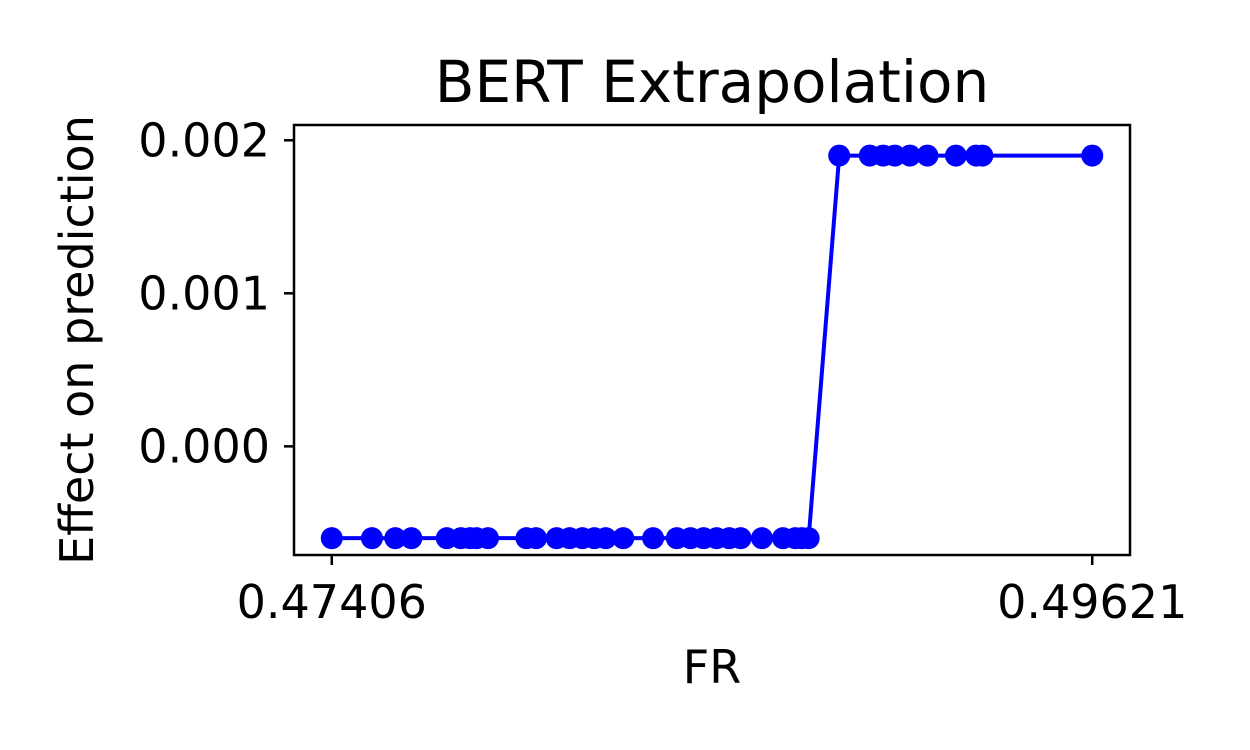 The image size is (1250, 750). What do you see at coordinates (712, 82) in the screenshot?
I see `chart-title: BERT Extrapolation` at bounding box center [712, 82].